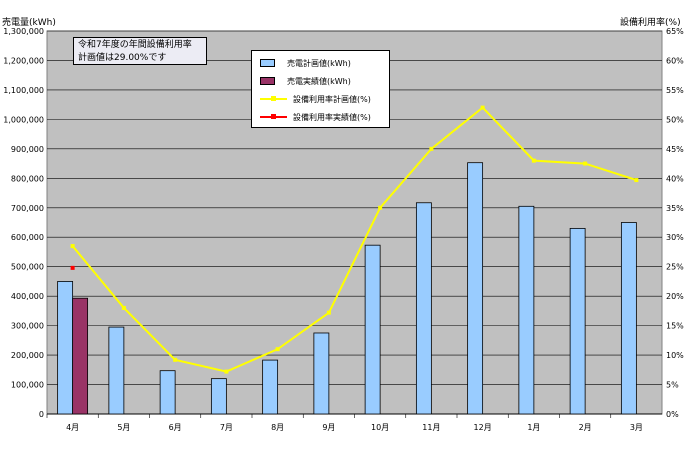 This screenshot has height=449, width=700. What do you see at coordinates (650, 23) in the screenshot?
I see `right-axis-title: 設備利用率(%)` at bounding box center [650, 23].